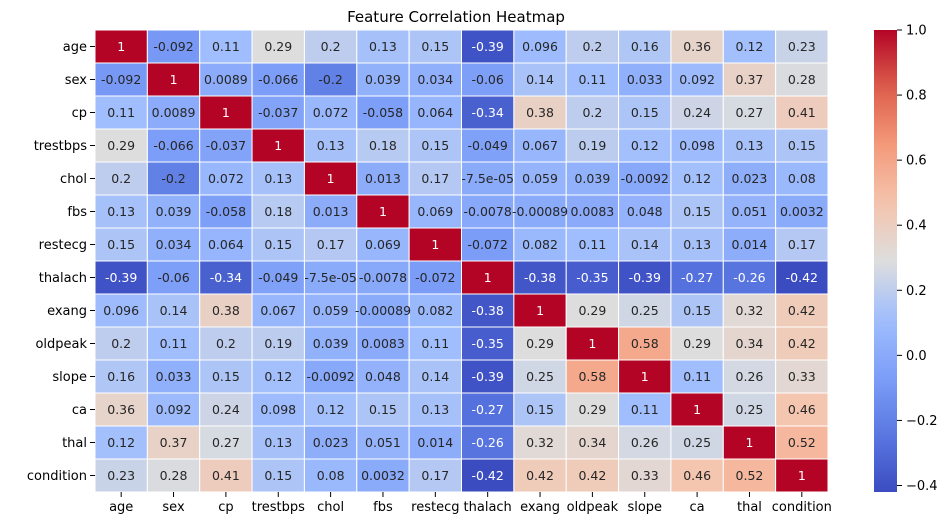  I want to click on heatmap-cell-thal-slope, so click(645, 442).